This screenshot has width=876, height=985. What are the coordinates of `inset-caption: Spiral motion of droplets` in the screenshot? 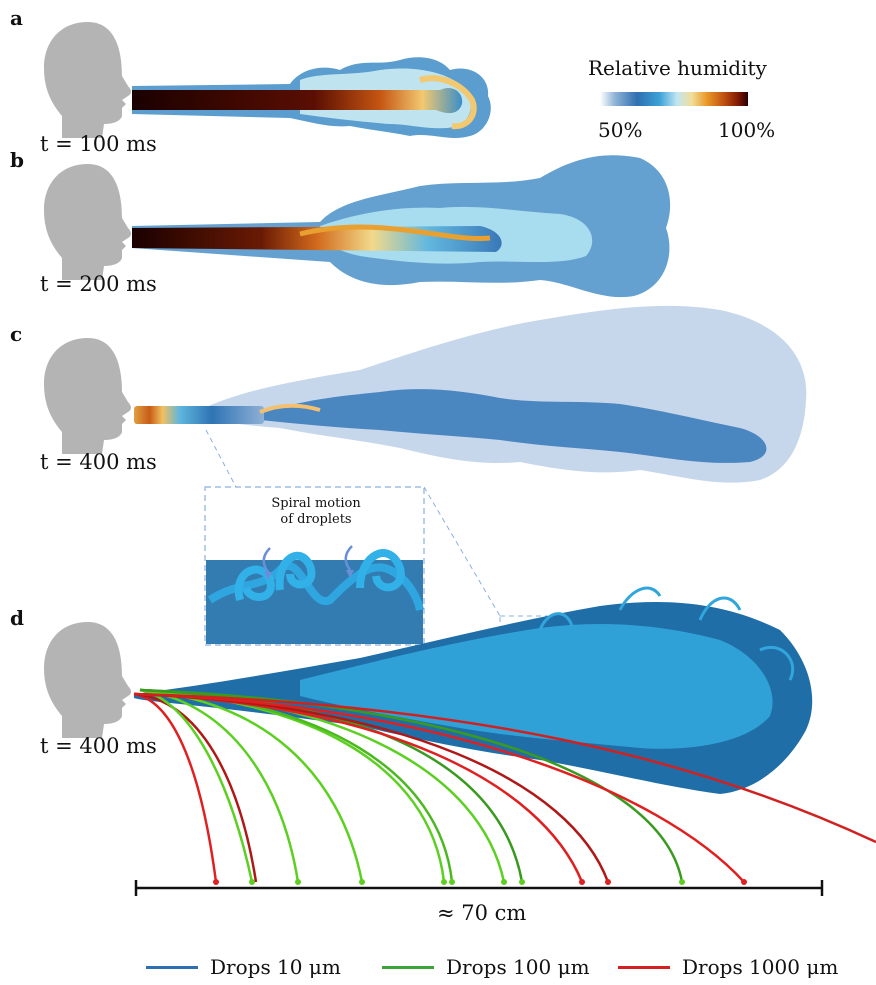 It's located at (316, 512).